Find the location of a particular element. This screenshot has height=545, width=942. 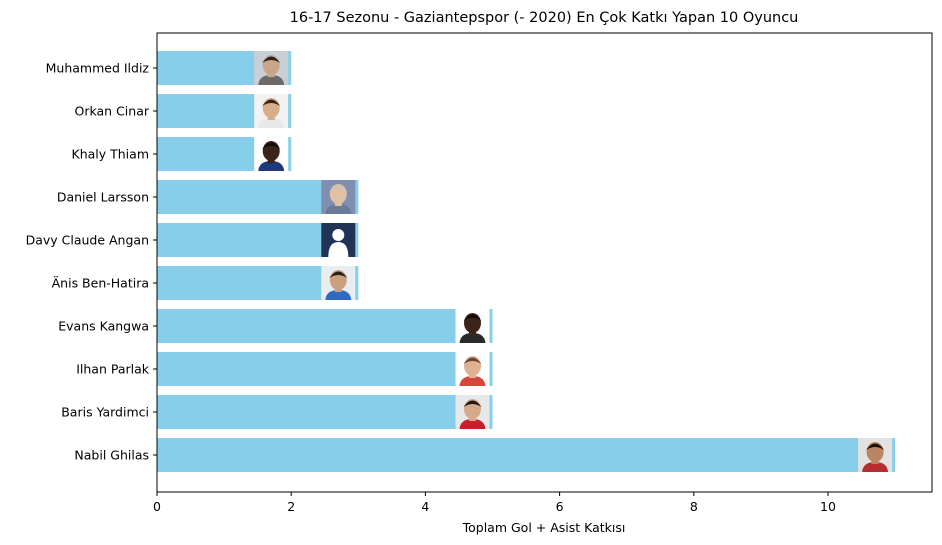

y-tick-label: Muhammed Ildiz is located at coordinates (98, 68).